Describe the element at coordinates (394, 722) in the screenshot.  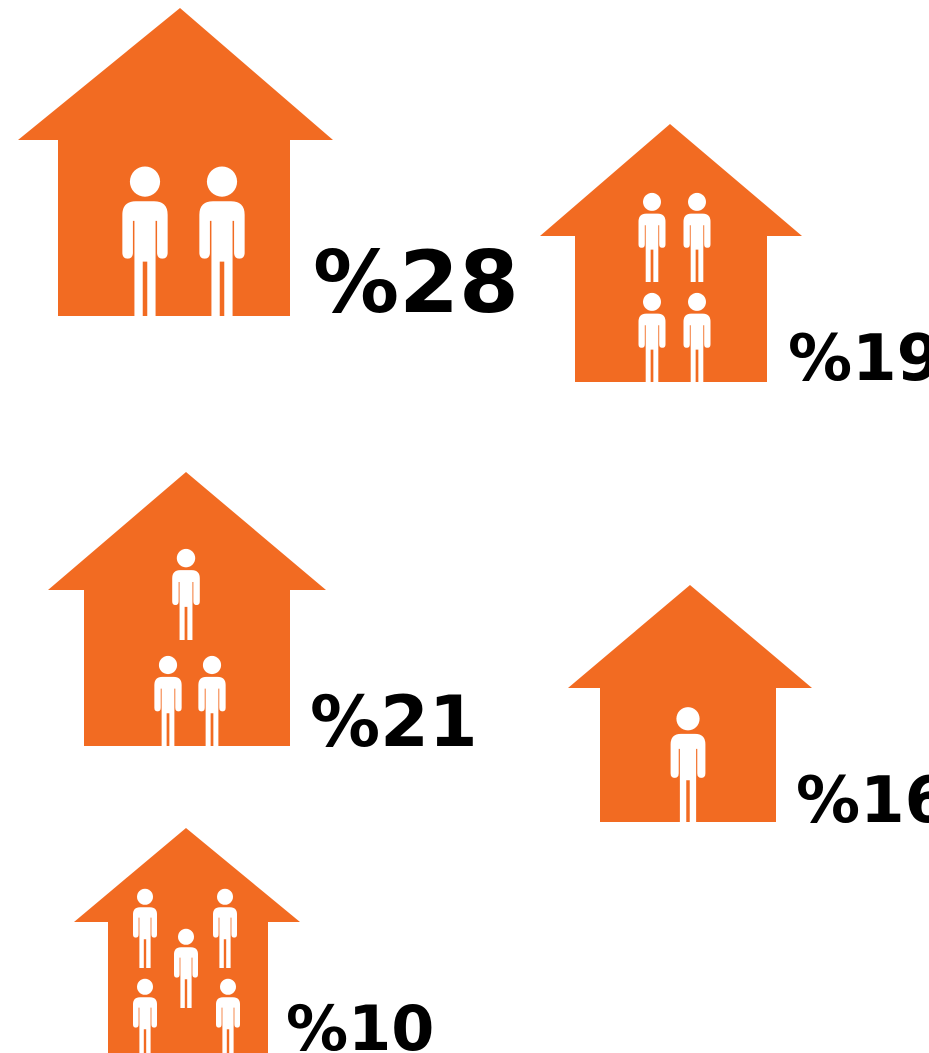
I see `percent-label: %21` at that location.